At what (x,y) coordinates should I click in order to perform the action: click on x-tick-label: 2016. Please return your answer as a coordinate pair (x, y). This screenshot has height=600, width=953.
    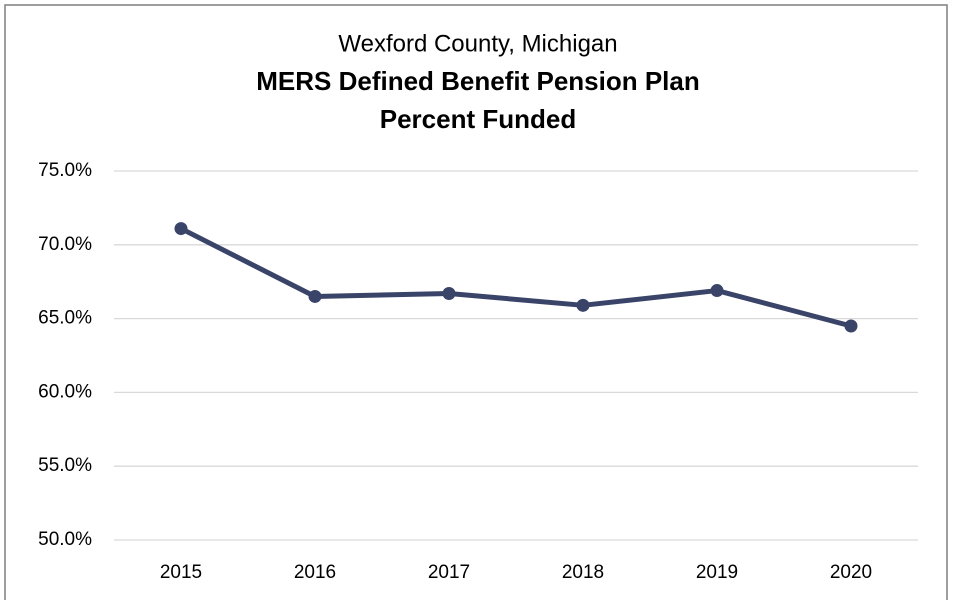
    Looking at the image, I should click on (315, 572).